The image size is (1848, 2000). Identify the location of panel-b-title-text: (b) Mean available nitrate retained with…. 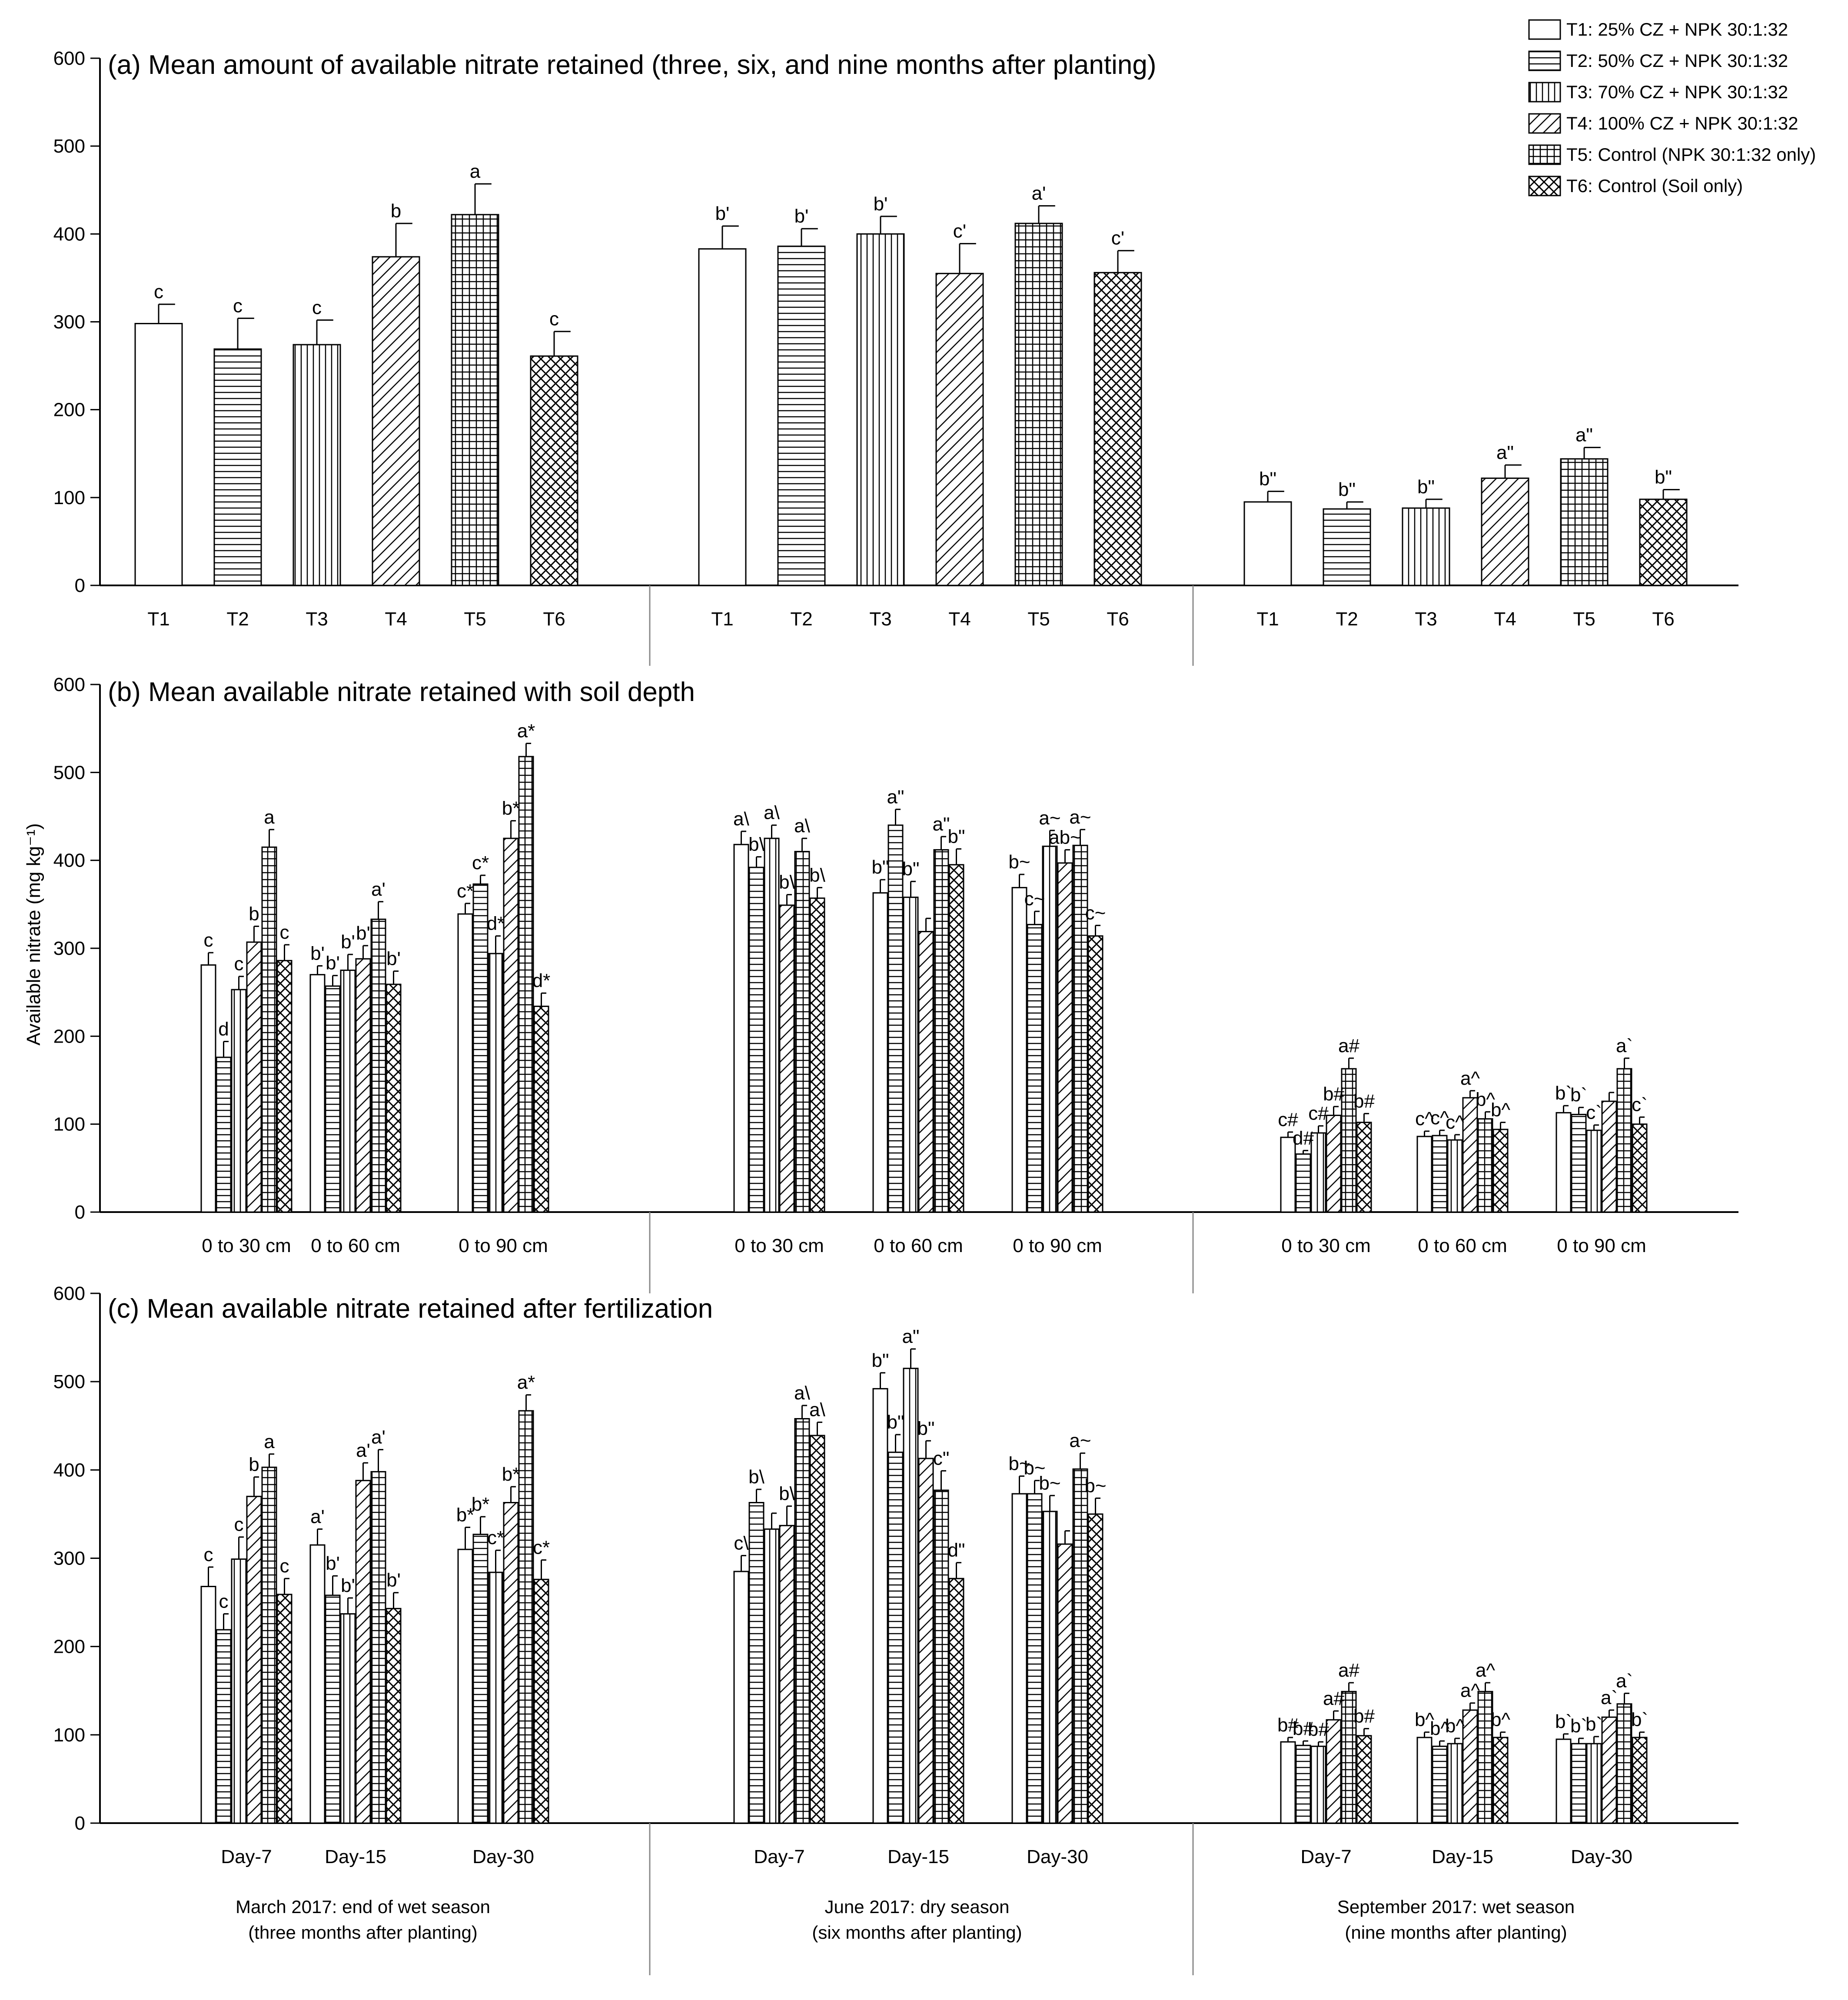
(401, 692).